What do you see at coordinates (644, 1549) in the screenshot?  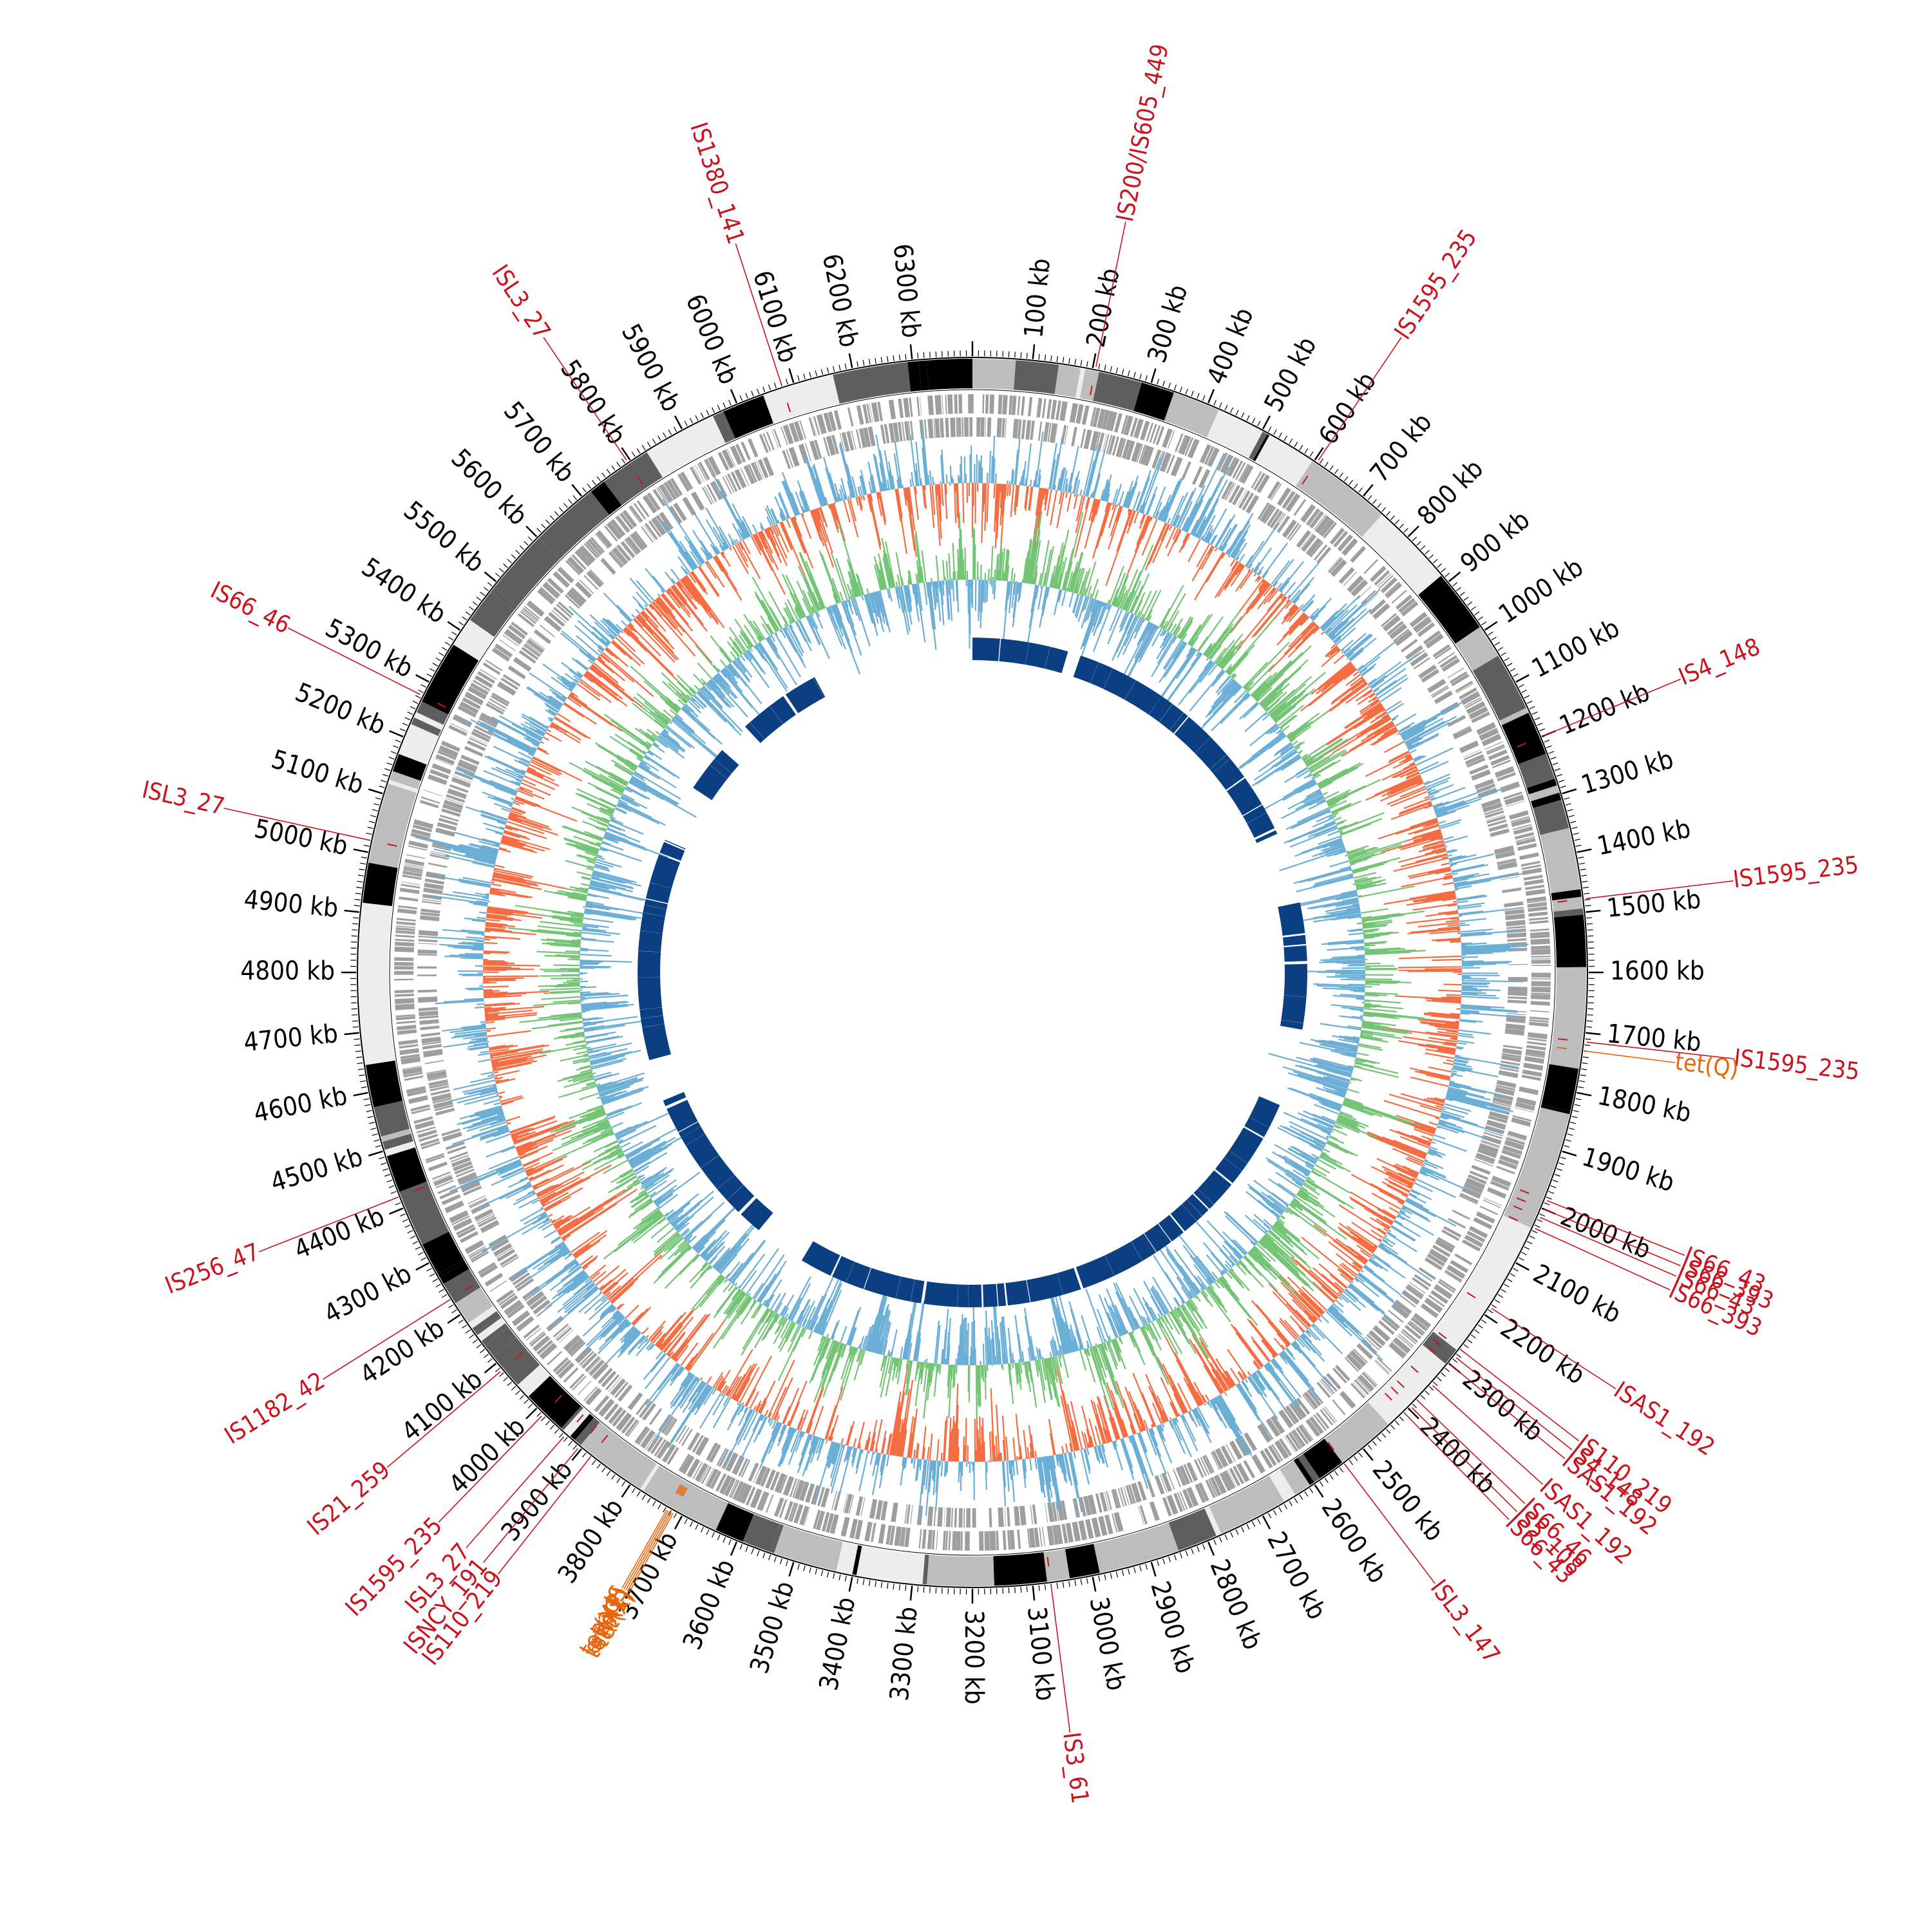 I see `resistance-gene-leader` at bounding box center [644, 1549].